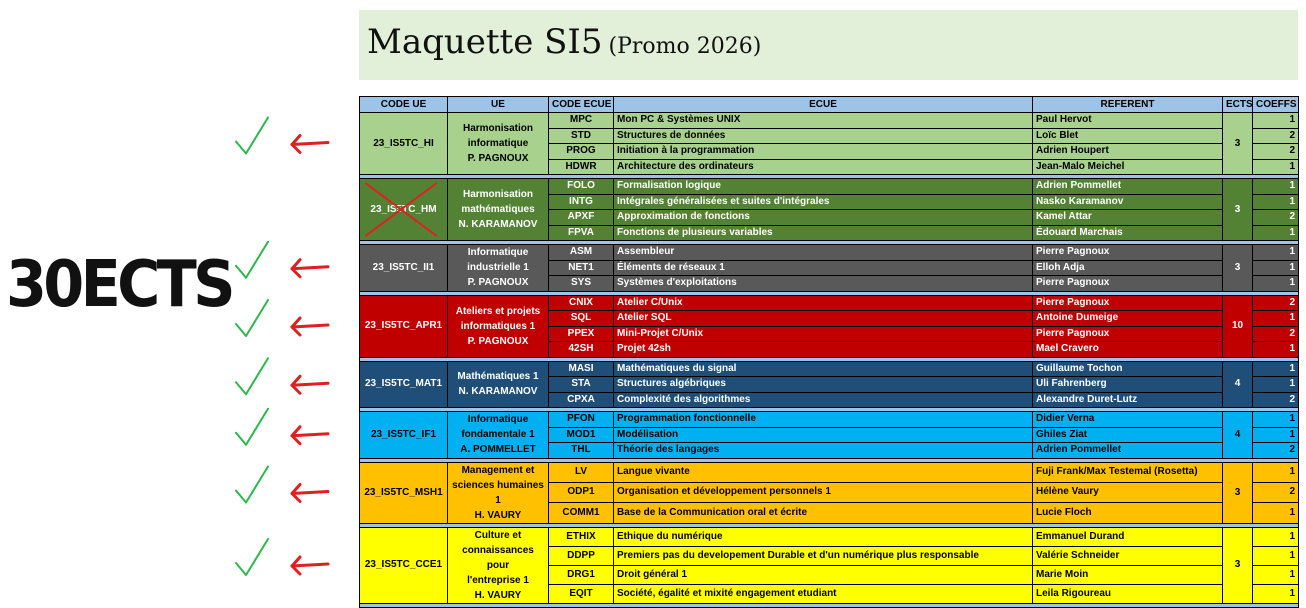  I want to click on ecue-name-cell: Assembleur, so click(823, 252).